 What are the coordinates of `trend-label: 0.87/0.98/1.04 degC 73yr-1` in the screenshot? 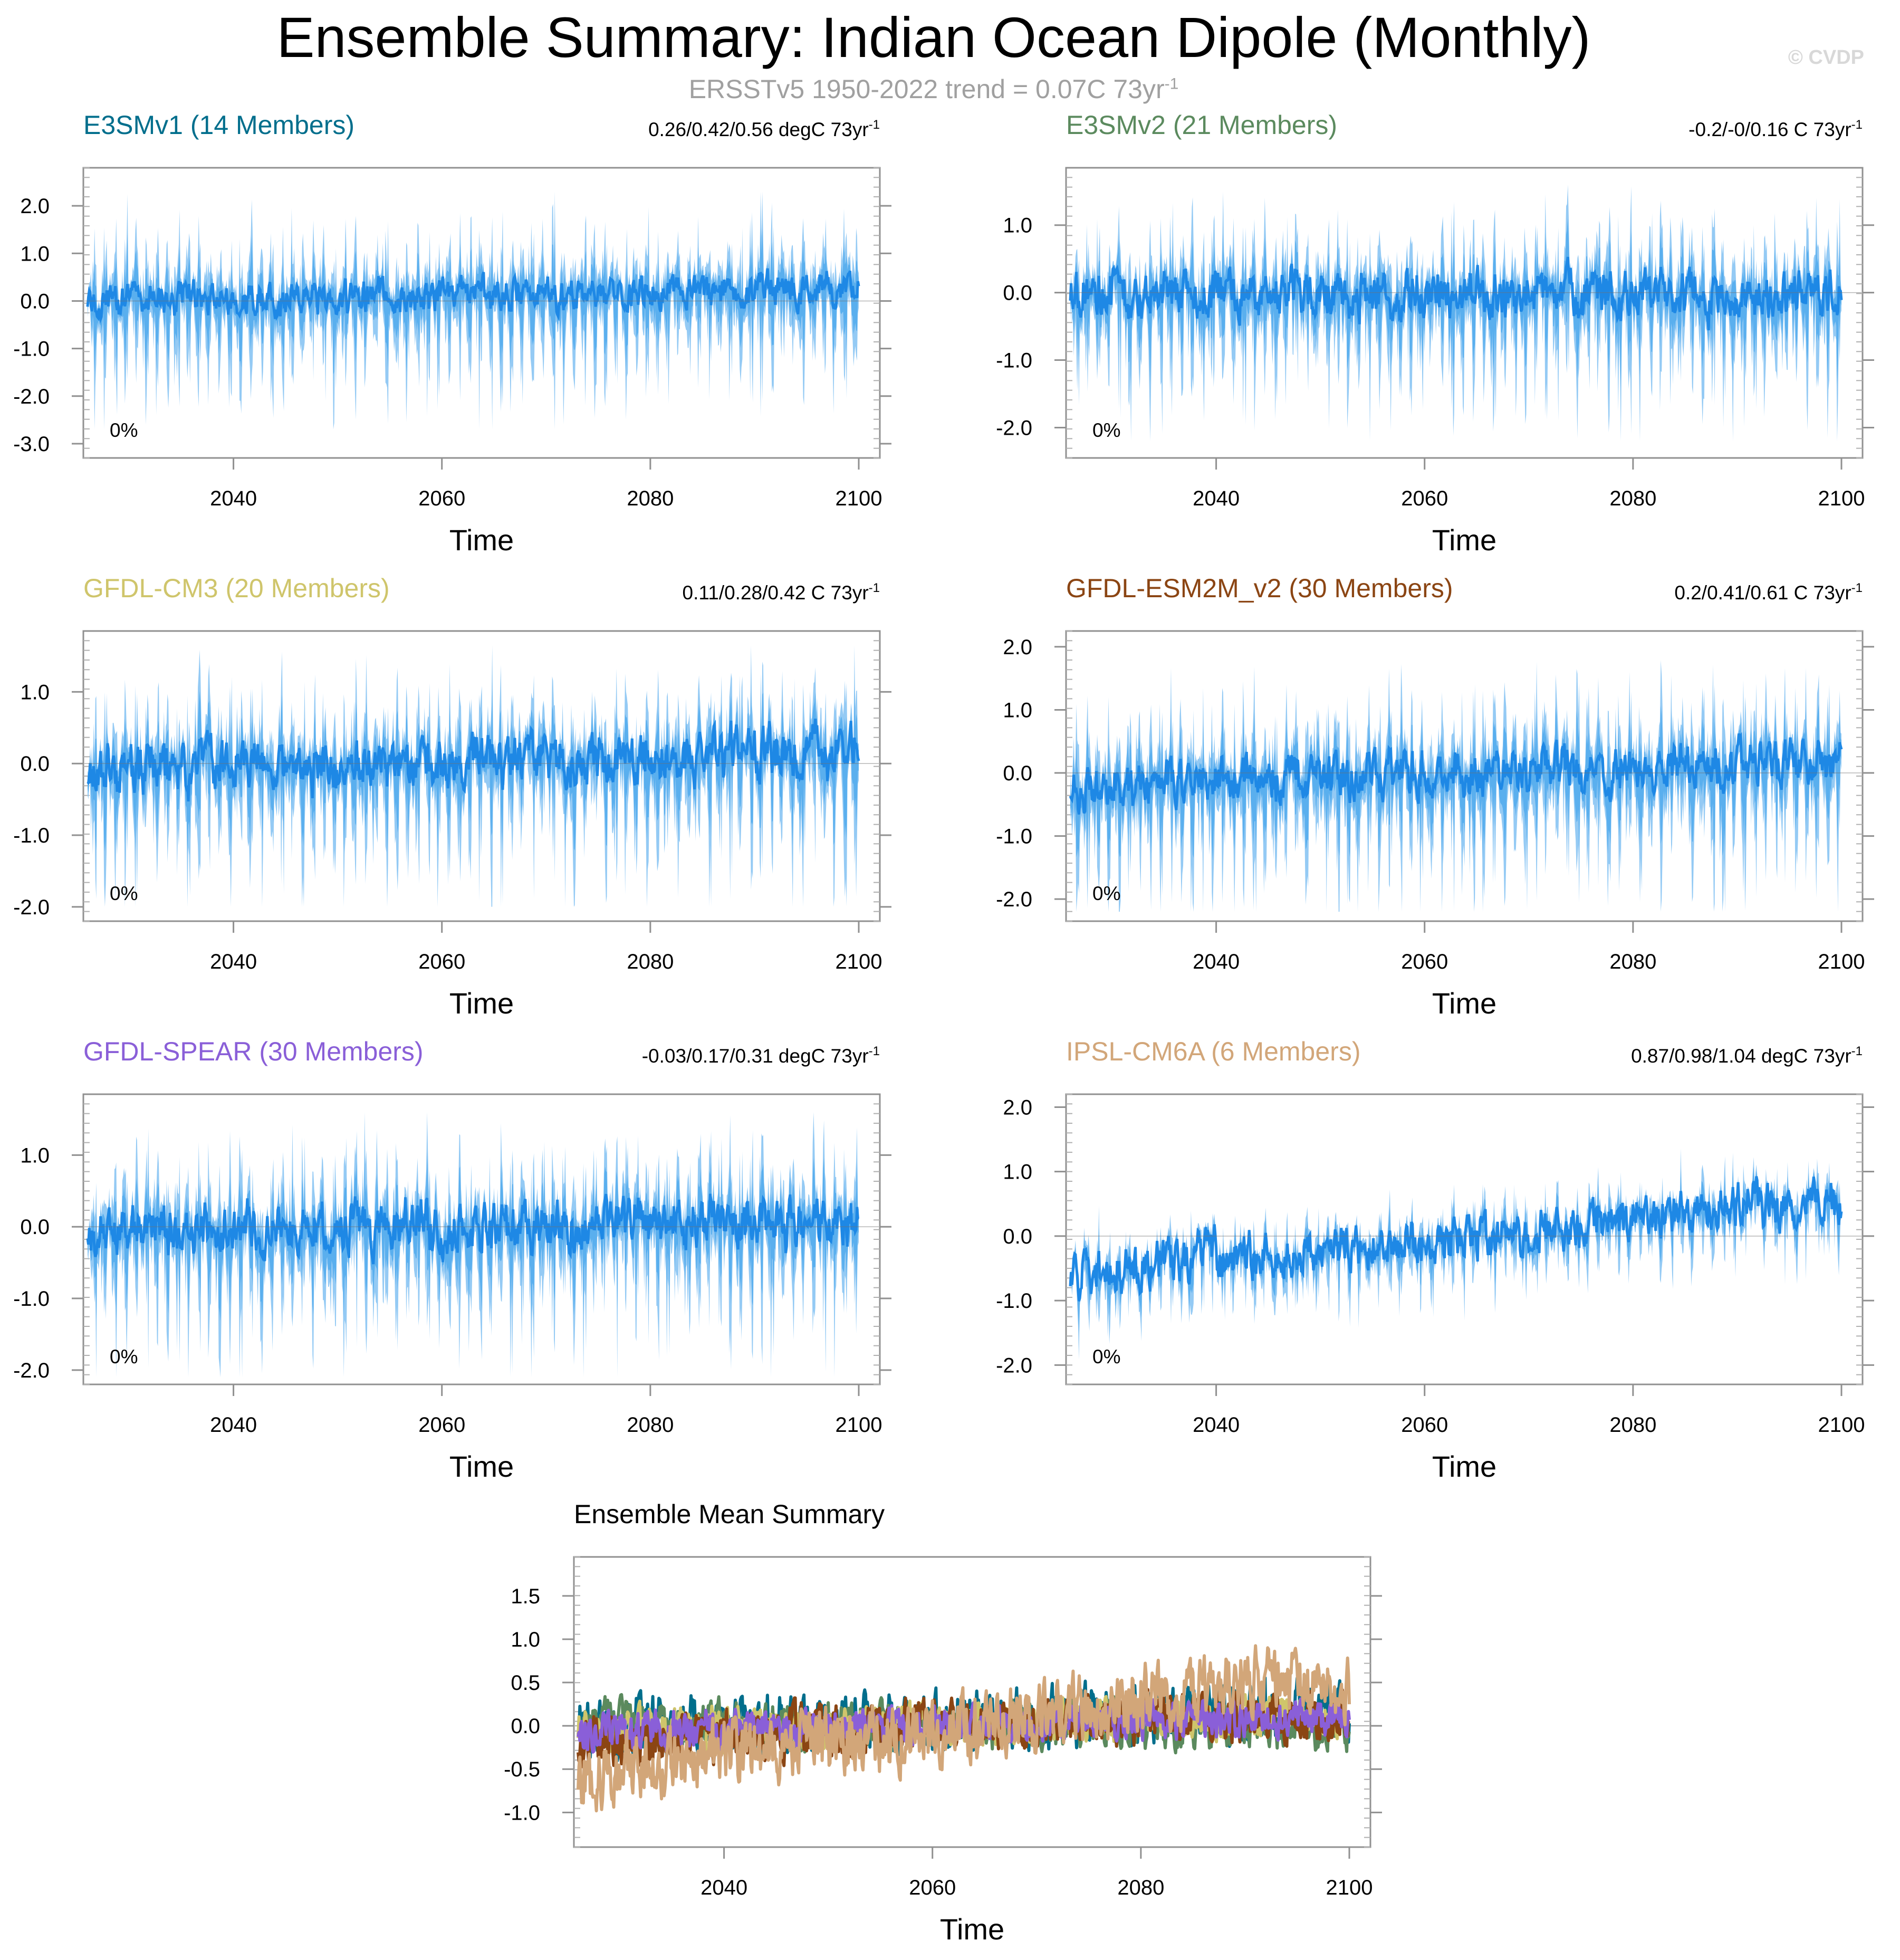 It's located at (1747, 1055).